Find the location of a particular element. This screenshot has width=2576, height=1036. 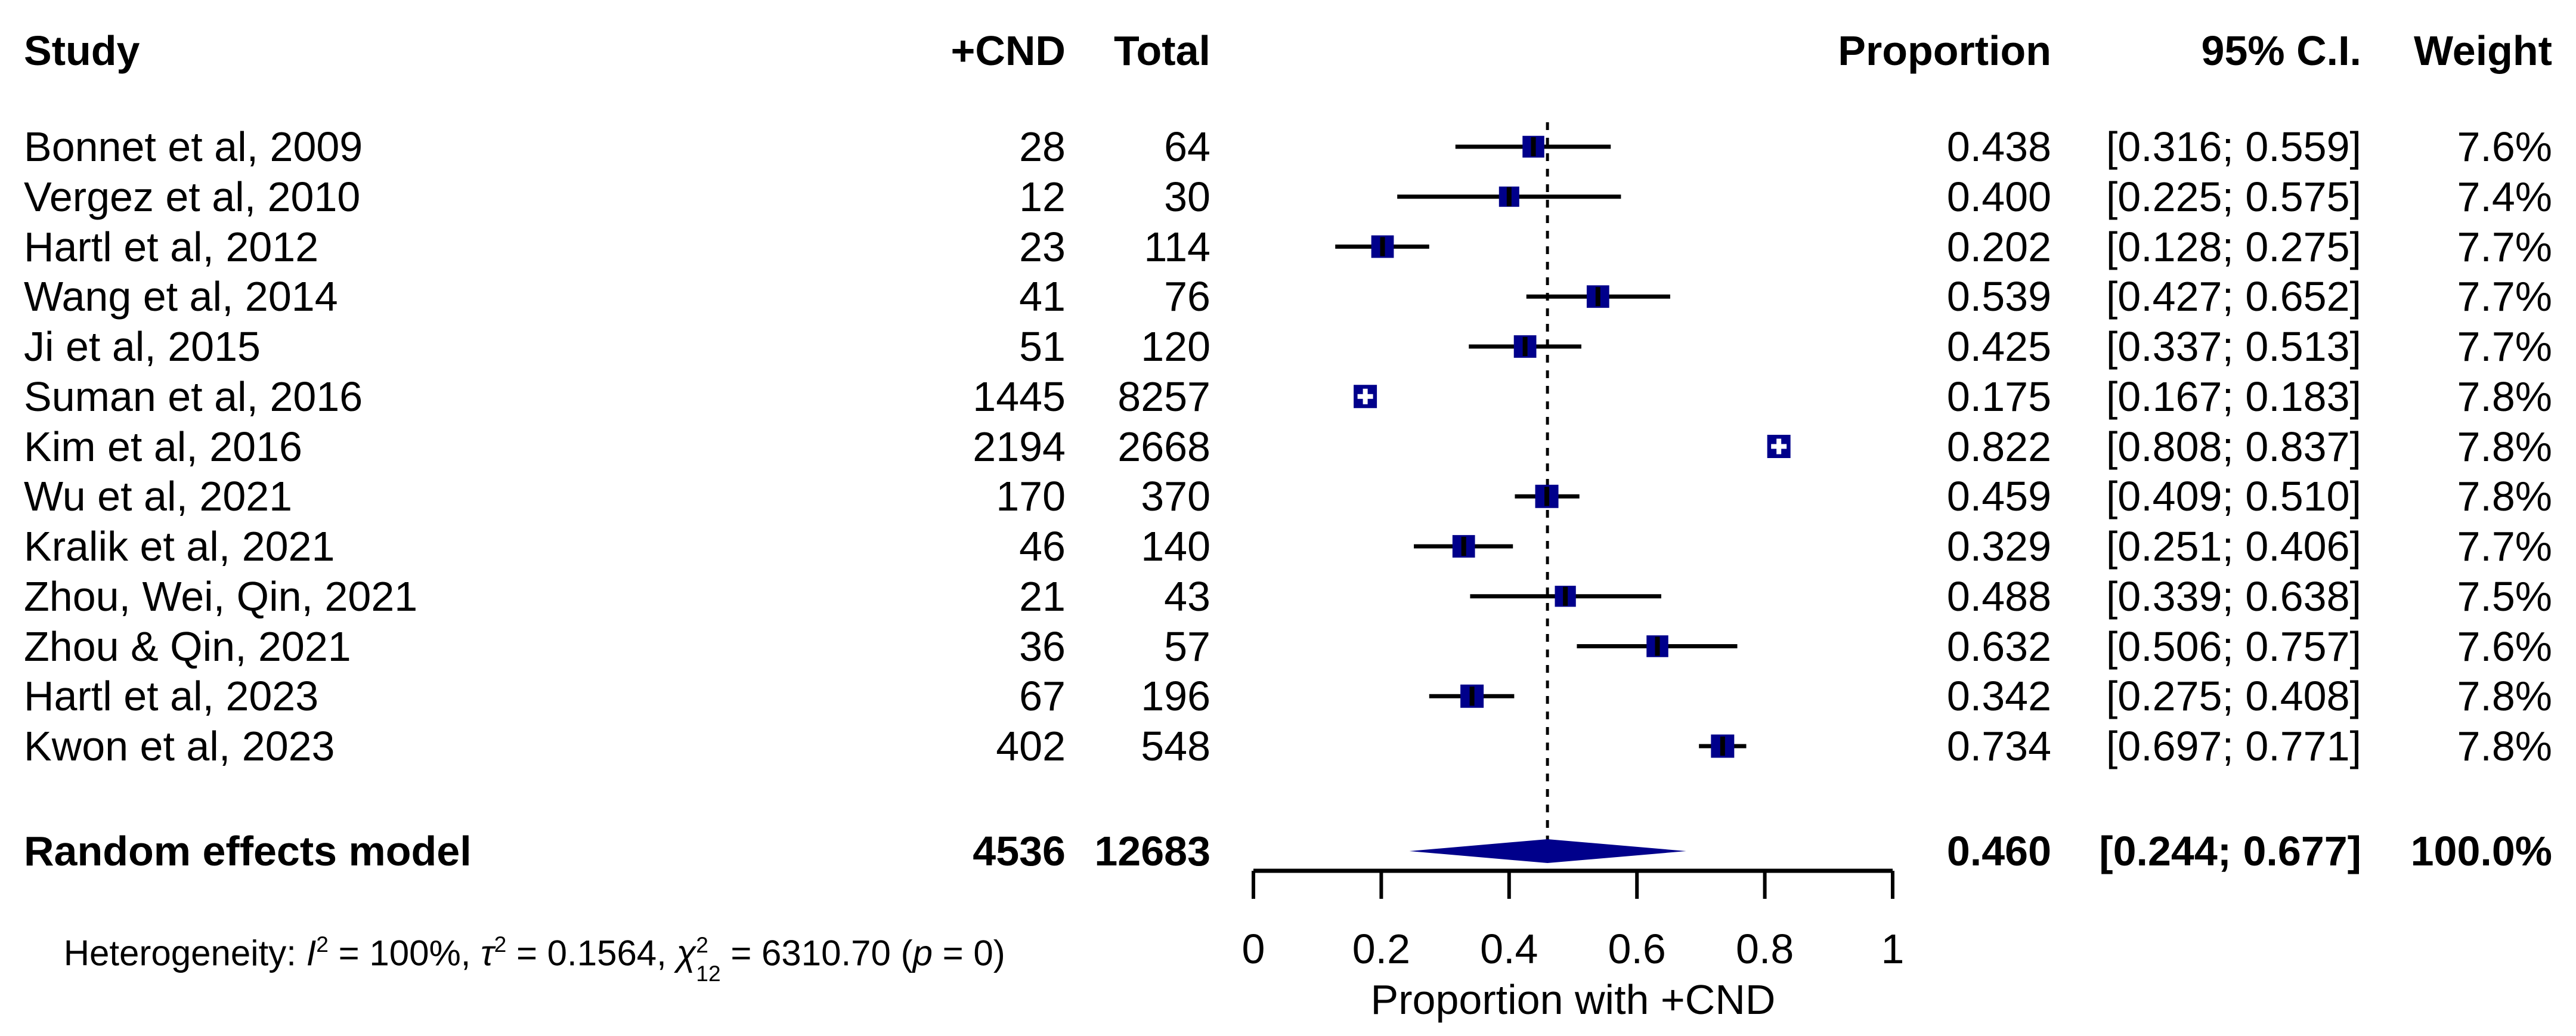

study-proportion: 0.438 is located at coordinates (1999, 146).